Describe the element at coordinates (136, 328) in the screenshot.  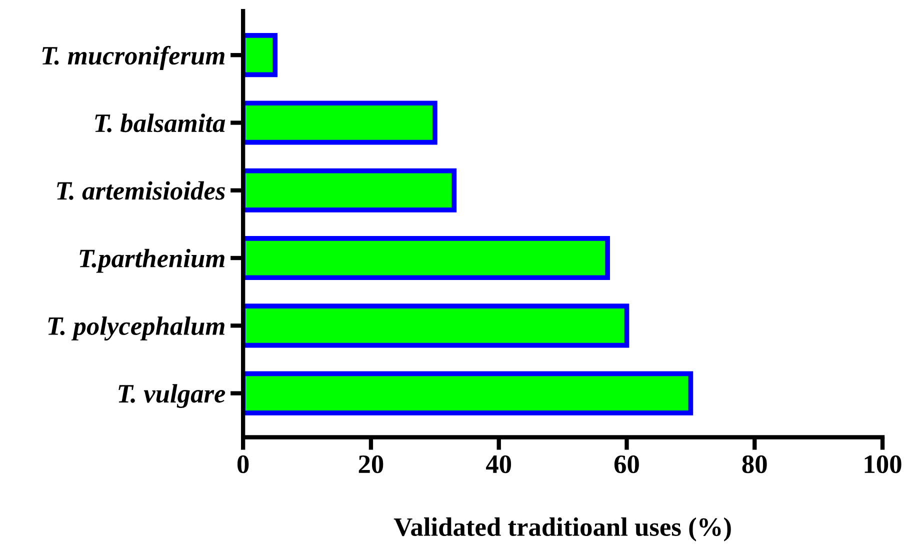
I see `y-tick-label: T. polycephalum` at that location.